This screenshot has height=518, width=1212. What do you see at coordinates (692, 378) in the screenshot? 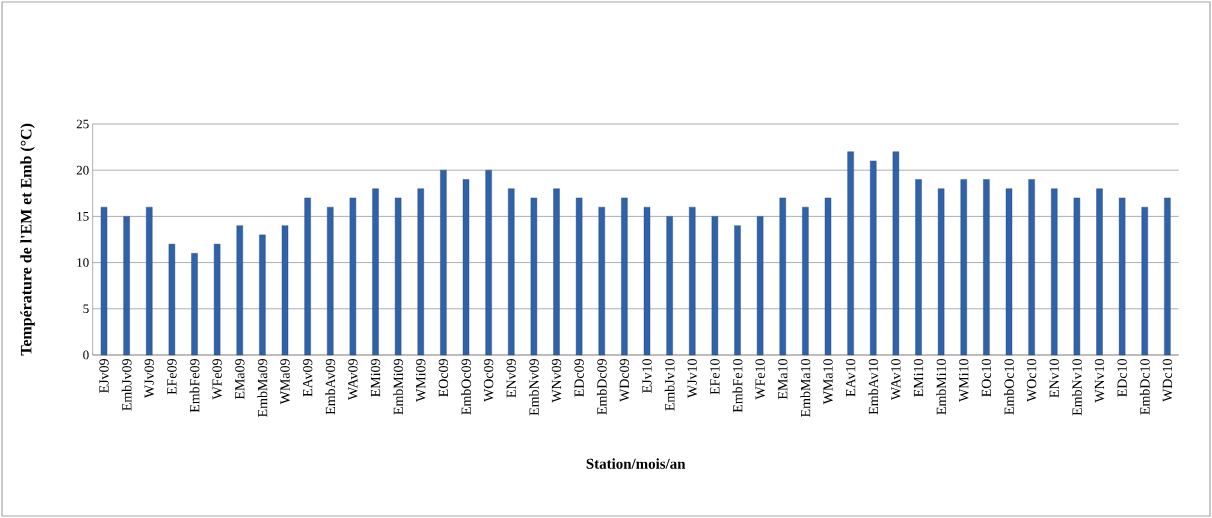
I see `x-tick-label: WJv10` at bounding box center [692, 378].